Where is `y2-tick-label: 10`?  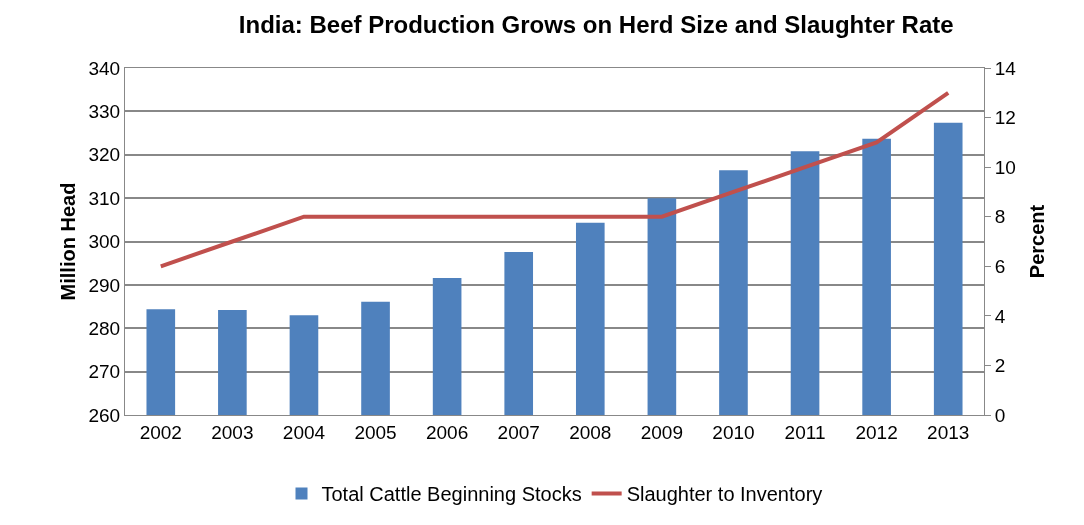
y2-tick-label: 10 is located at coordinates (1005, 167).